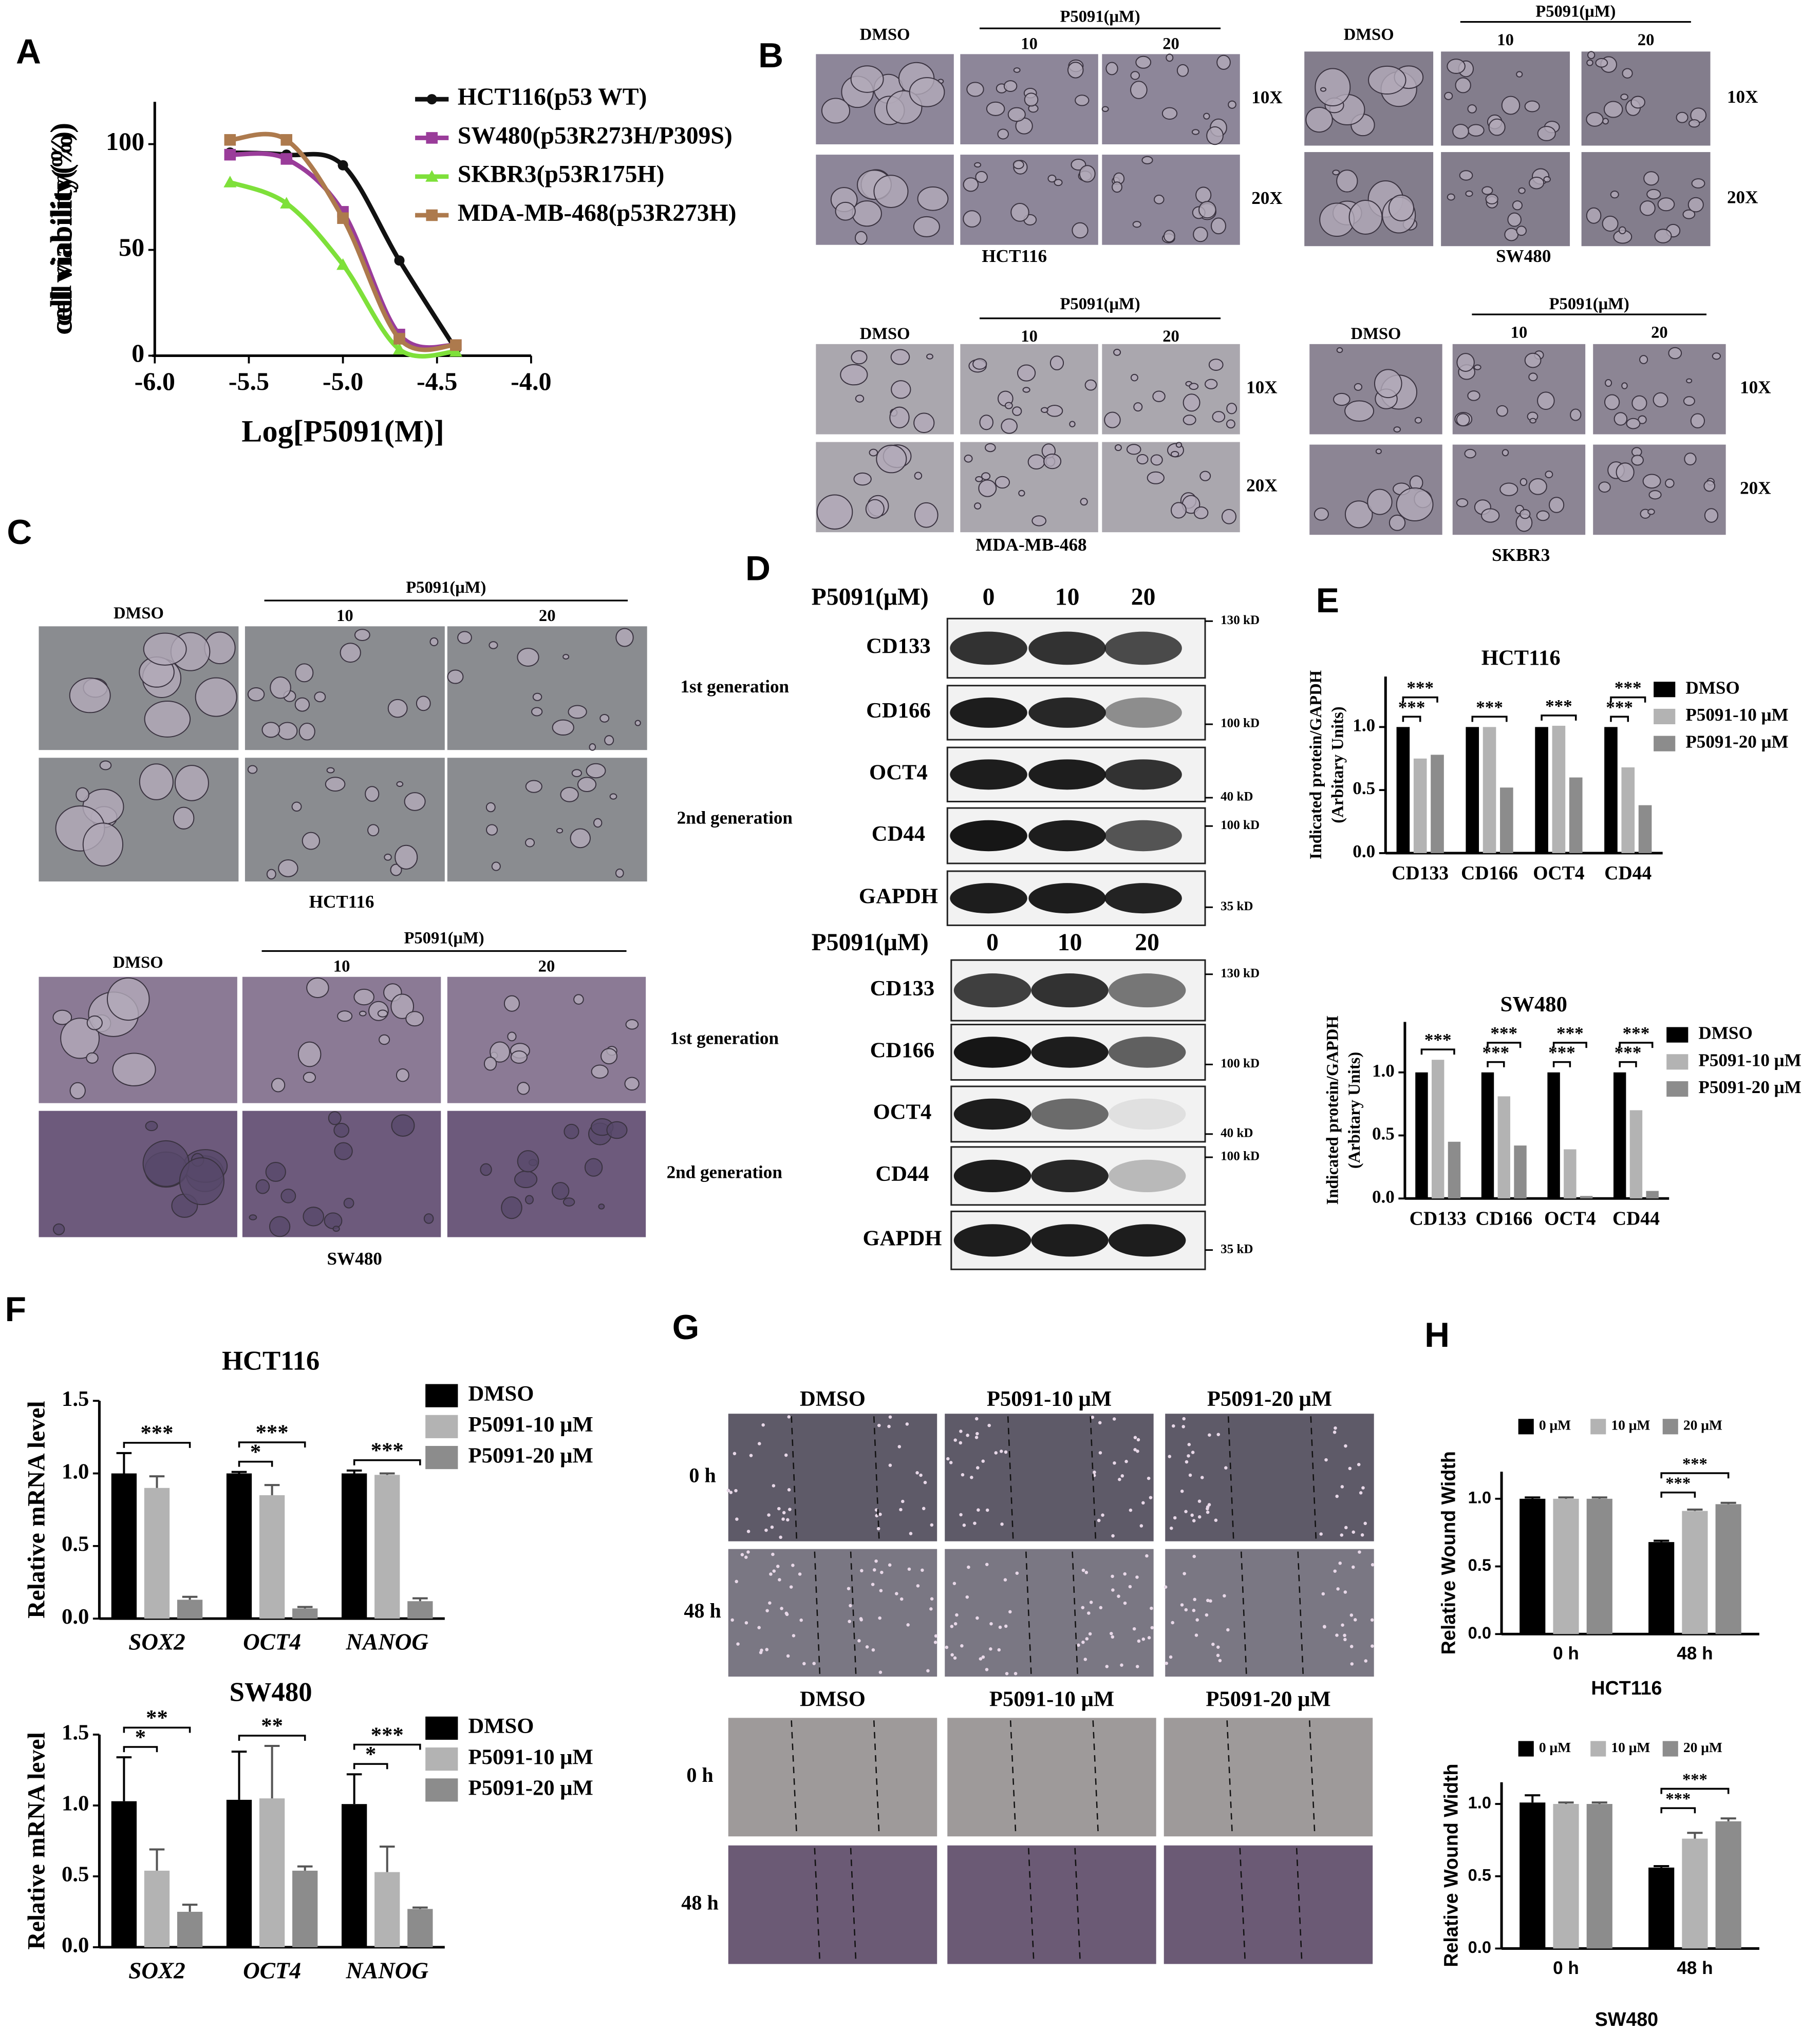  Describe the element at coordinates (1332, 1110) in the screenshot. I see `y-axis-label: Indicated protein/GAPDH` at that location.